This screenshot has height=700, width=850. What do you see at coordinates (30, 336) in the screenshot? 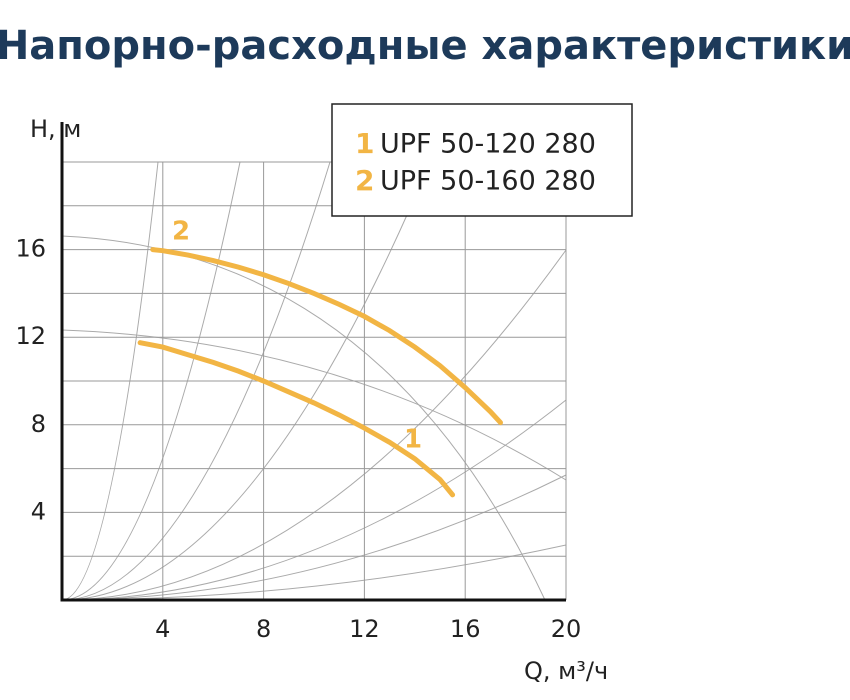
I see `y-tick-label: 12` at bounding box center [30, 336].